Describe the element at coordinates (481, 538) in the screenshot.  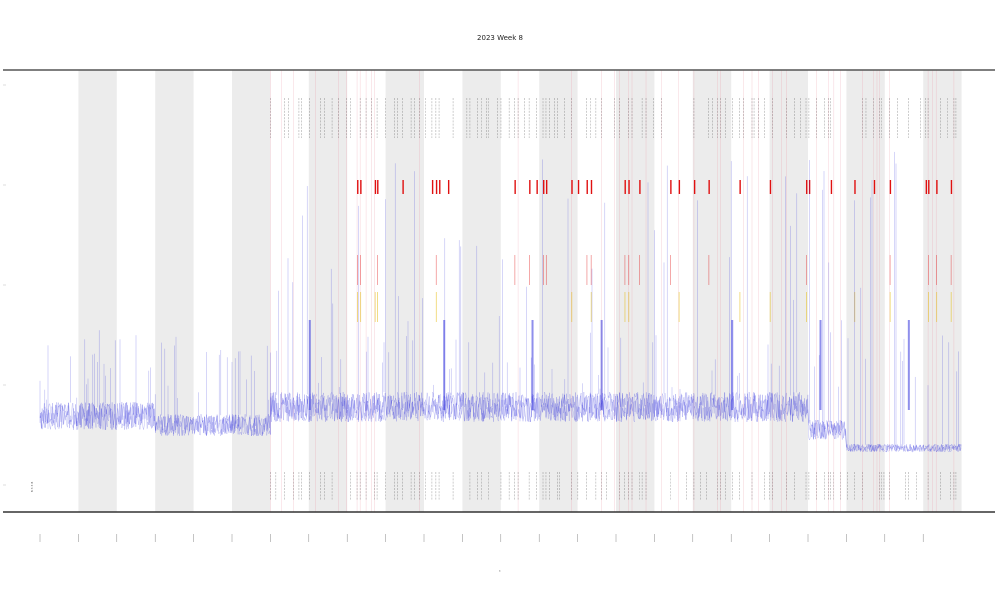
I see `x-axis-ticks` at that location.